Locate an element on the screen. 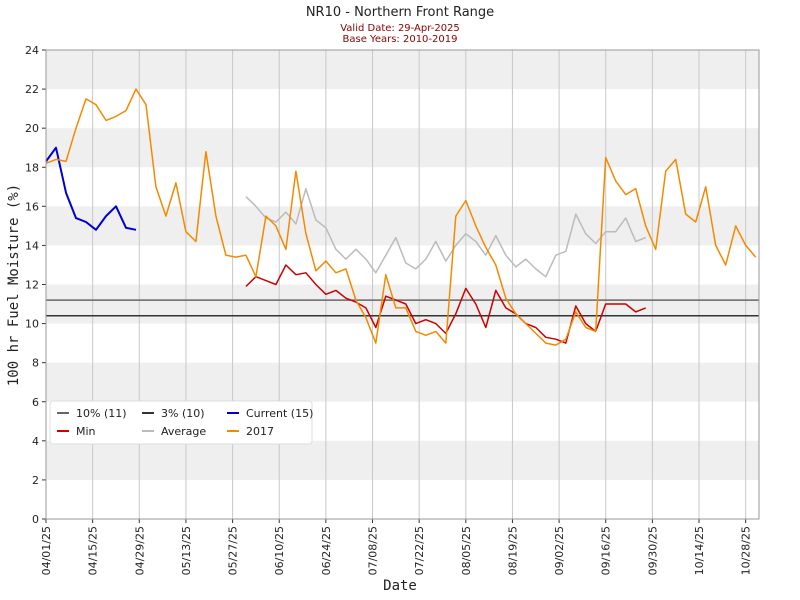 This screenshot has height=600, width=800. x-tick-label: 08/19/25 is located at coordinates (512, 550).